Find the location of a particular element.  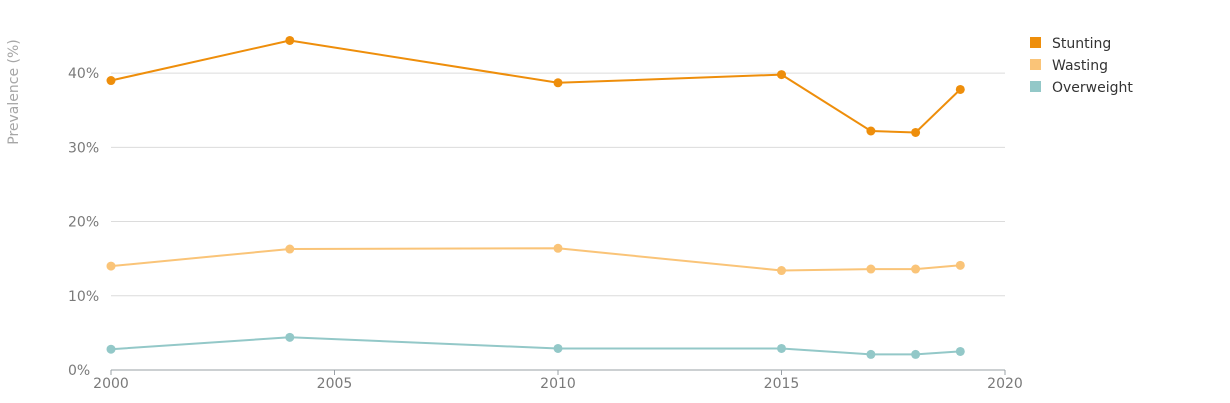

legend: Stunting Wasting Overweight is located at coordinates (1081, 66).